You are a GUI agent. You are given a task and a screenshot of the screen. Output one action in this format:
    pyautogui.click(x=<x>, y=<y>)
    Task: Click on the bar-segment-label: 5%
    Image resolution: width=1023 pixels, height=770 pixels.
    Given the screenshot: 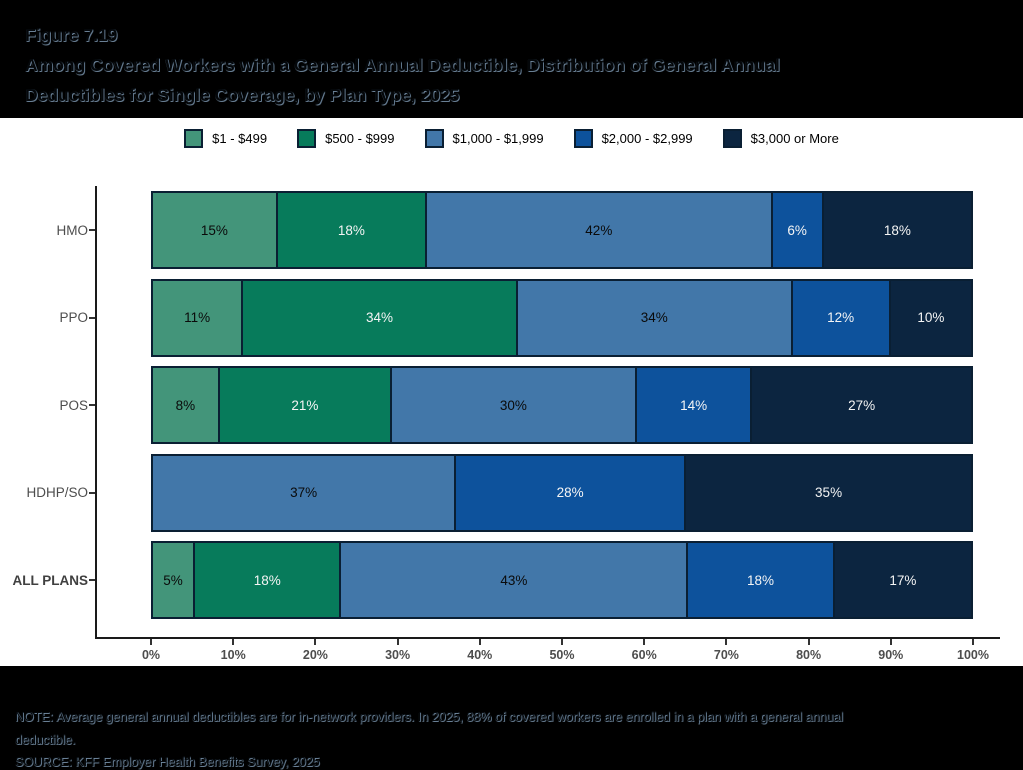 What is the action you would take?
    pyautogui.click(x=173, y=580)
    